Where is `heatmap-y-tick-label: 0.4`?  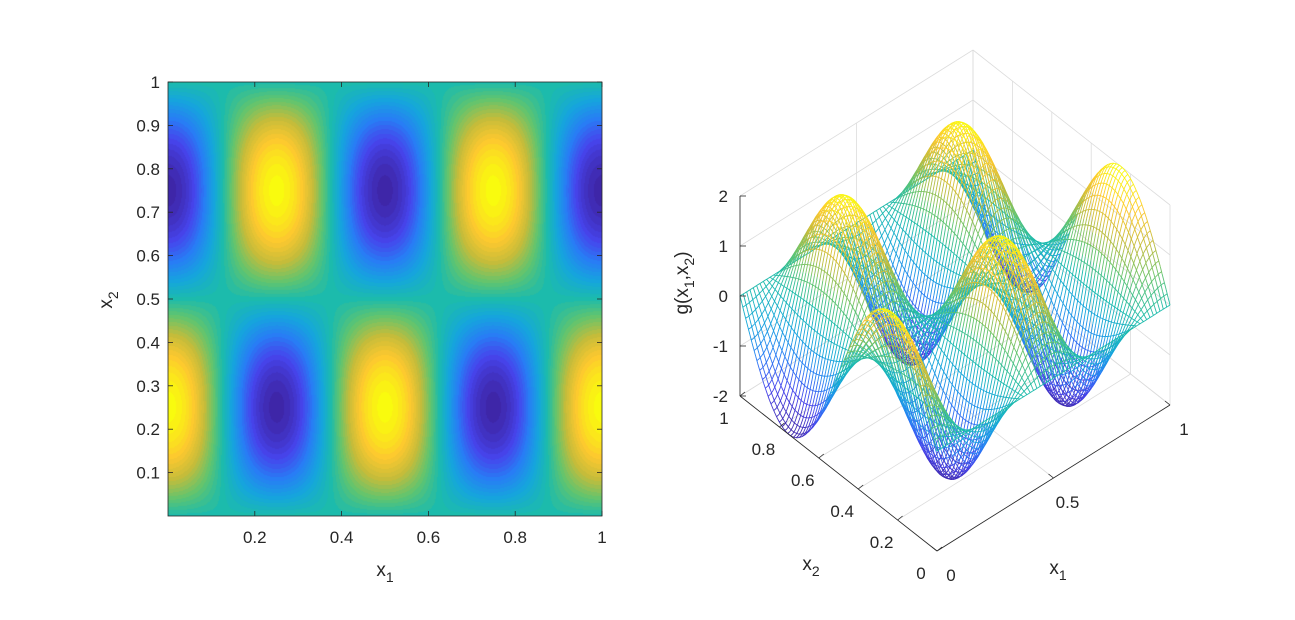
heatmap-y-tick-label: 0.4 is located at coordinates (148, 342).